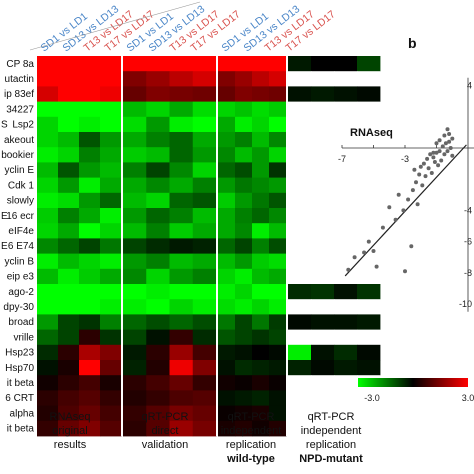 This screenshot has width=474, height=474. I want to click on panel-letter: b, so click(412, 43).